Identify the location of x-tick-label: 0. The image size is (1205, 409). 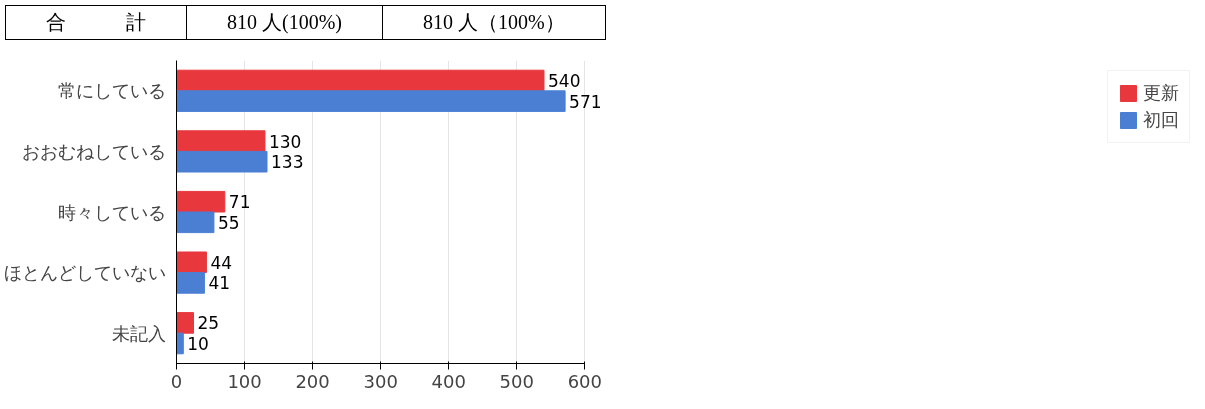
(176, 381).